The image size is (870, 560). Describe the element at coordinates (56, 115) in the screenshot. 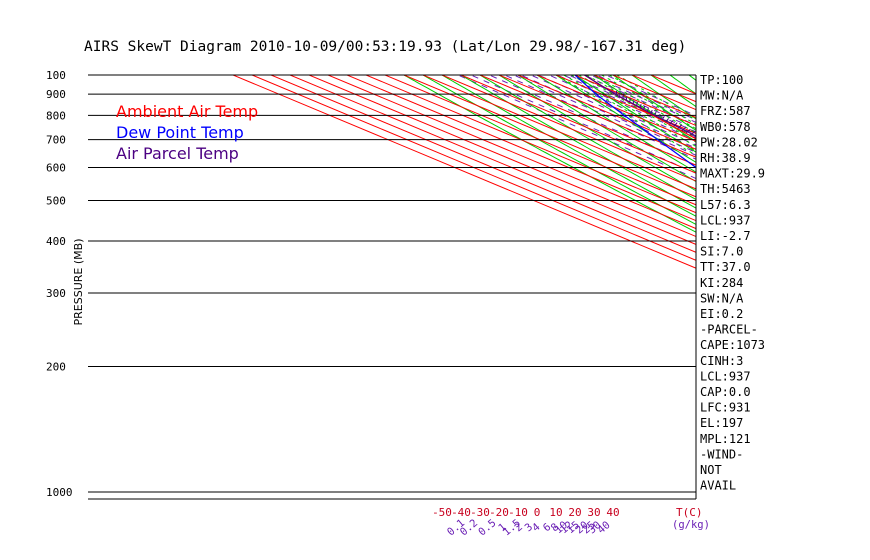

I see `pressure-tick-label: 800` at that location.